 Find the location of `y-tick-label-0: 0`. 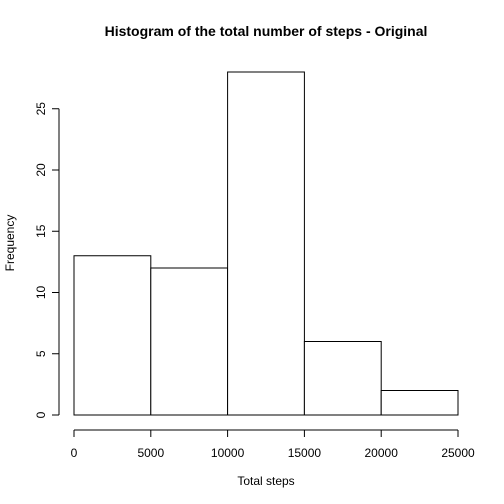

y-tick-label-0: 0 is located at coordinates (41, 414).